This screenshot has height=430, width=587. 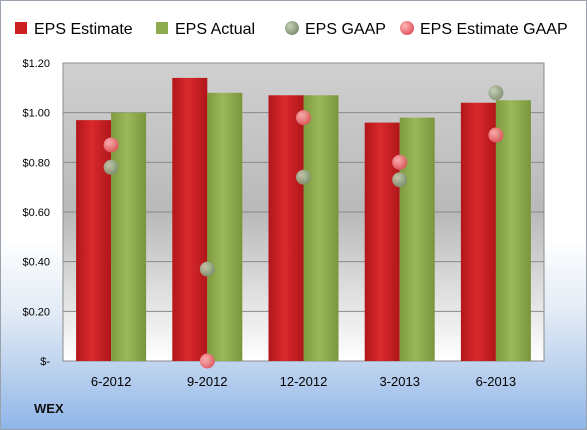 What do you see at coordinates (345, 29) in the screenshot?
I see `legend-label: EPS GAAP` at bounding box center [345, 29].